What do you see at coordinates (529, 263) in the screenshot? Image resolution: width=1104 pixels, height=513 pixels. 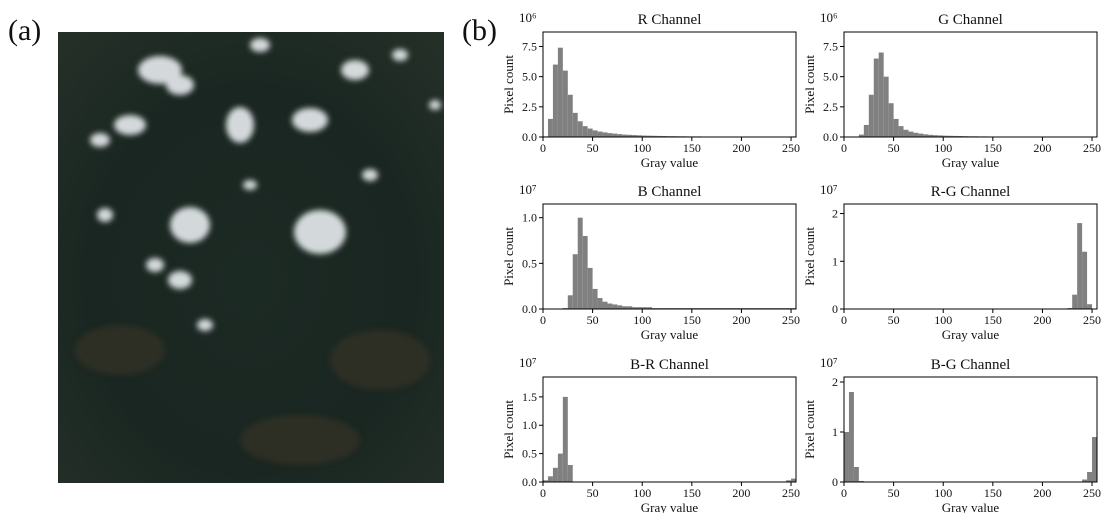 I see `y-tick-label: 0.5` at bounding box center [529, 263].